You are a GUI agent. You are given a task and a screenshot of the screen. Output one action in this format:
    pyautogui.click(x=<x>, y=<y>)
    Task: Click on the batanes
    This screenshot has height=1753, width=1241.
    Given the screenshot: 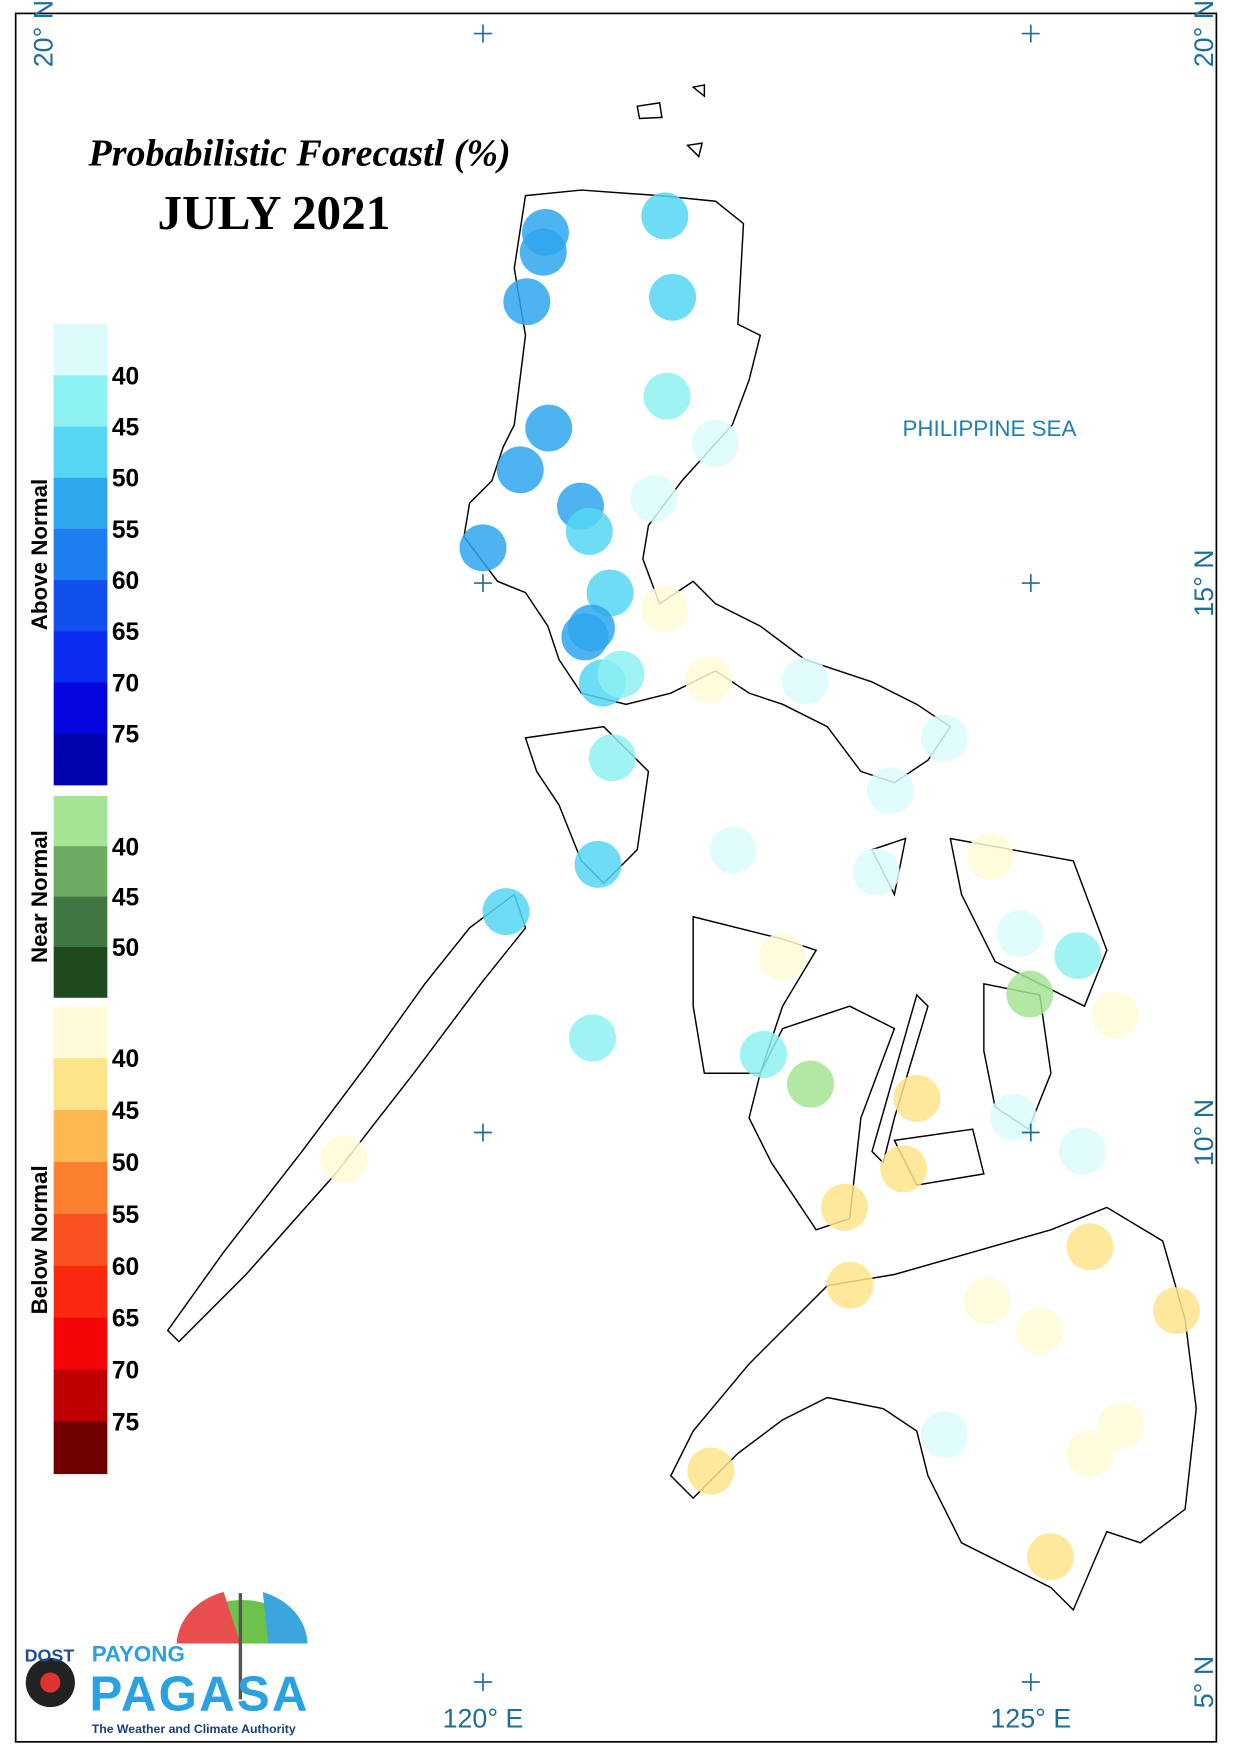 What is the action you would take?
    pyautogui.click(x=671, y=121)
    